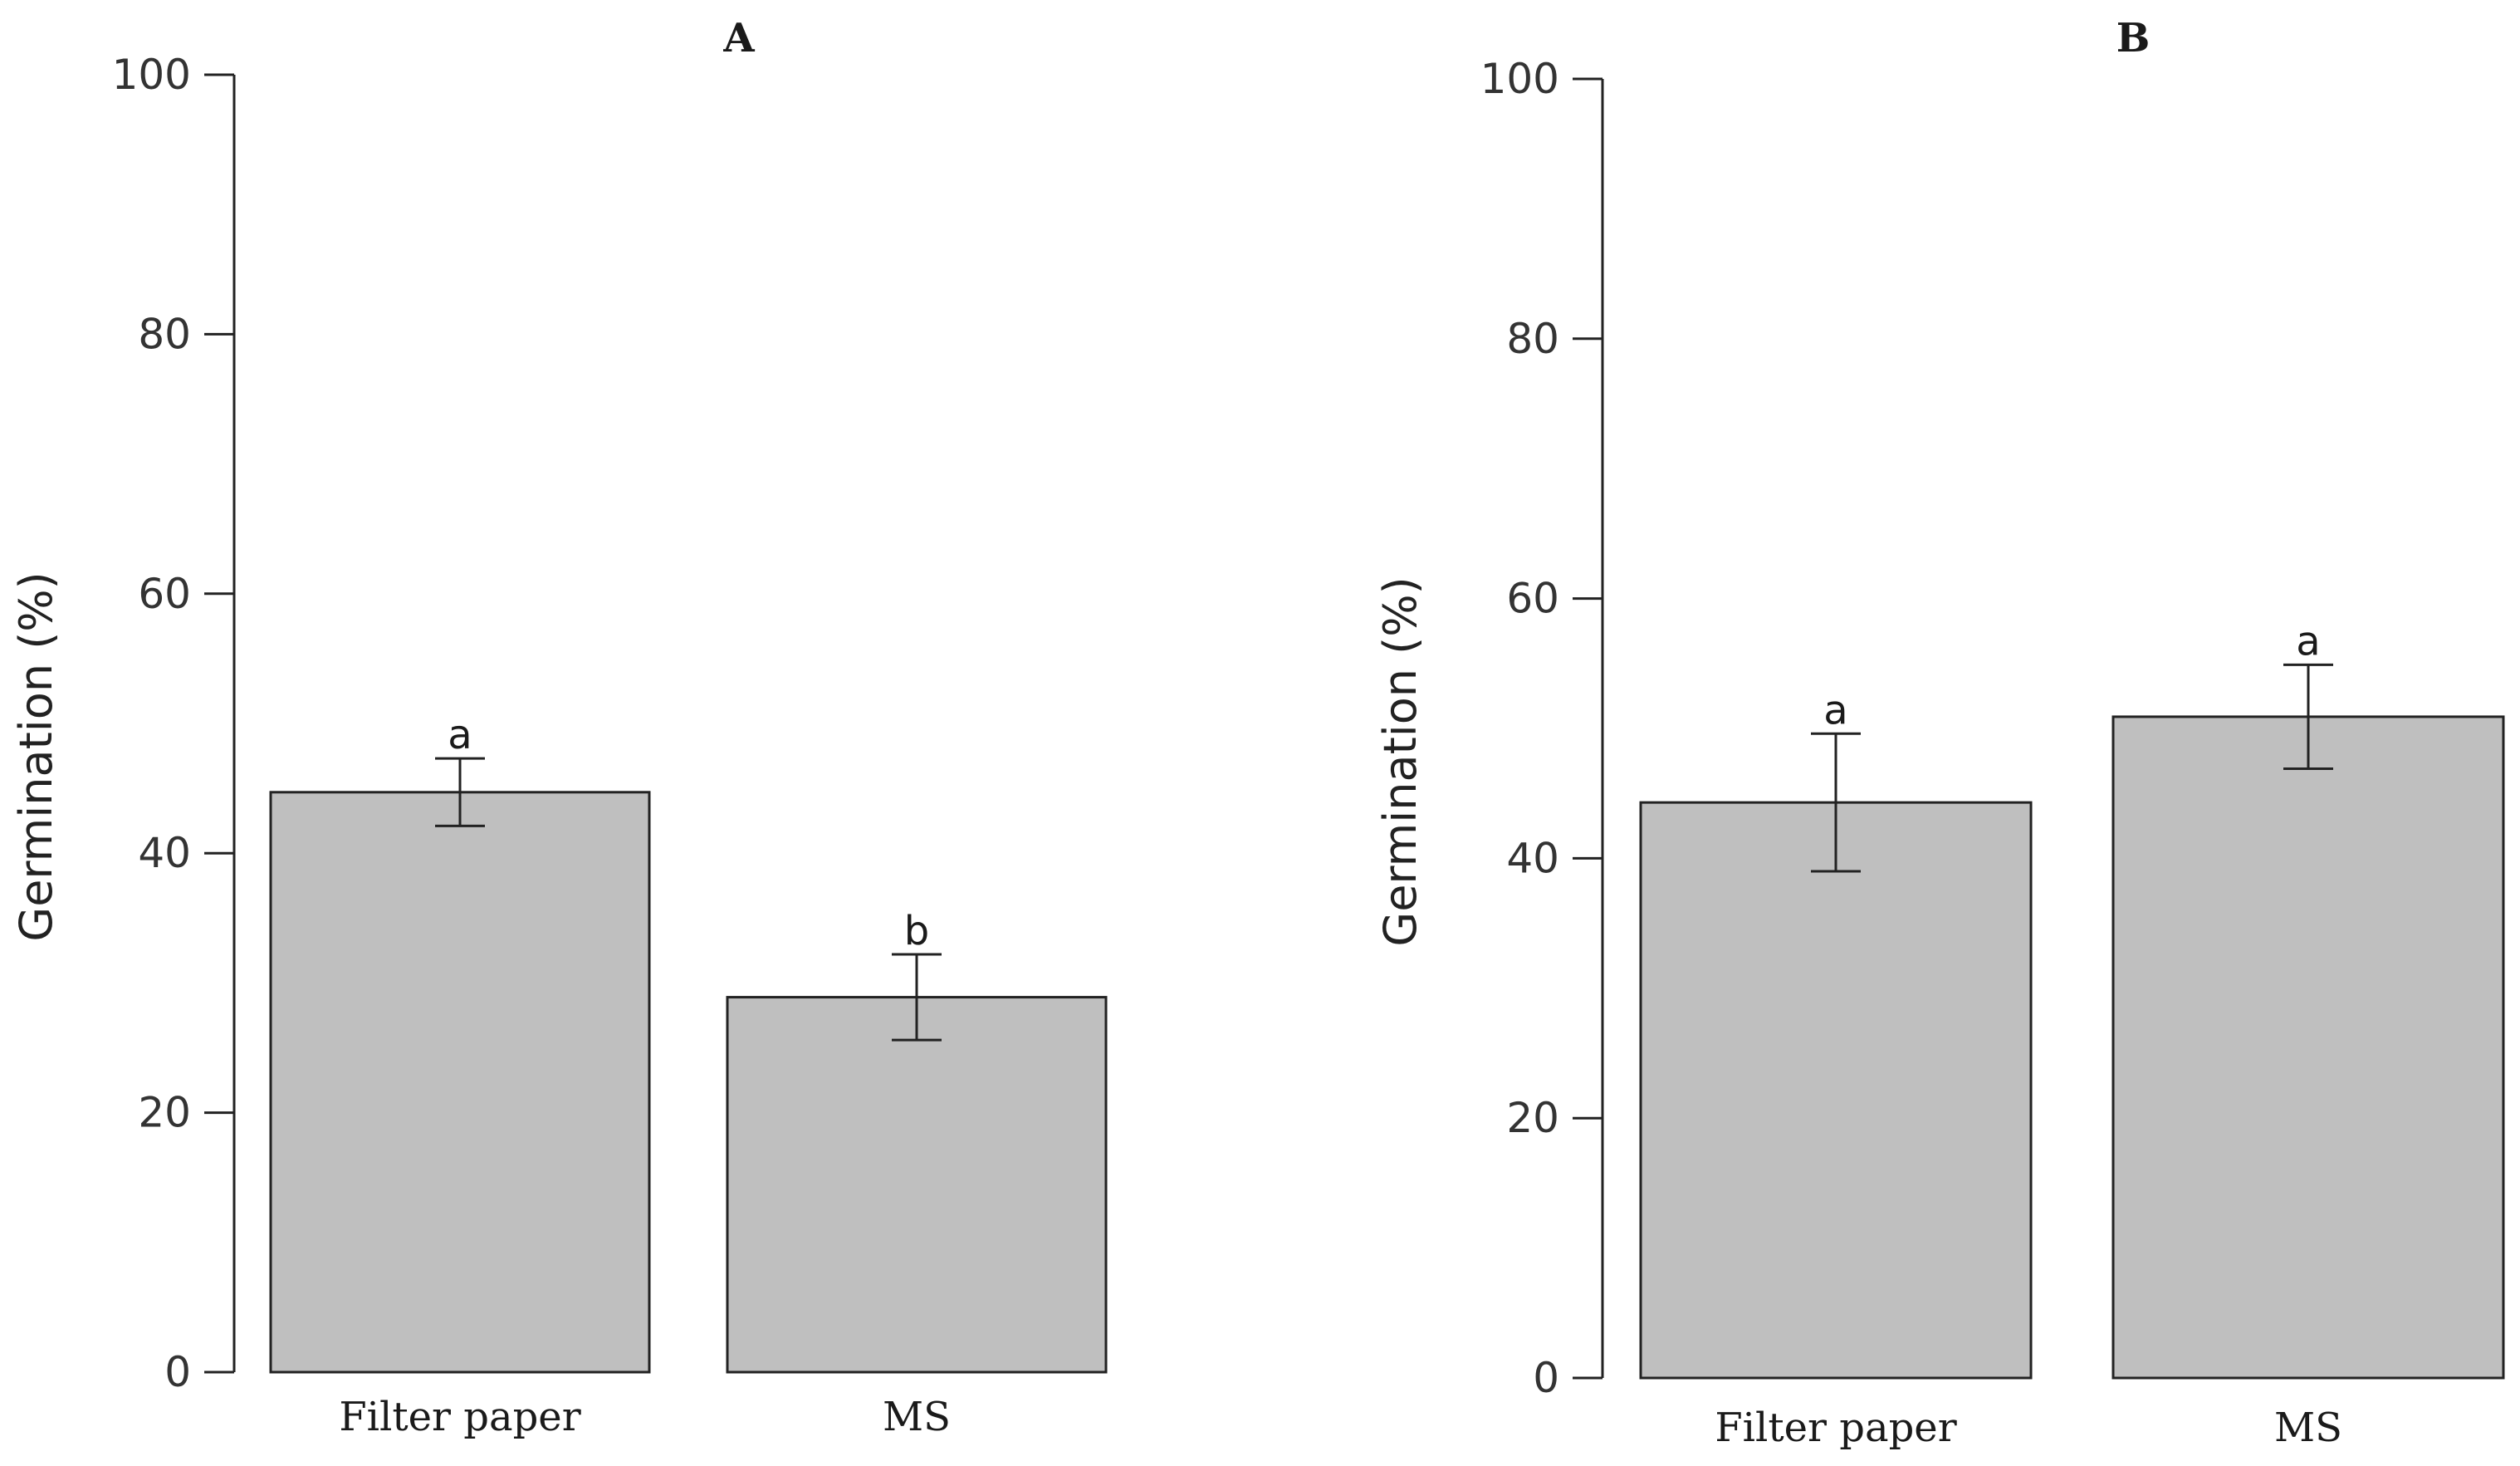 The height and width of the screenshot is (1466, 2520). I want to click on panel-title: A, so click(738, 38).